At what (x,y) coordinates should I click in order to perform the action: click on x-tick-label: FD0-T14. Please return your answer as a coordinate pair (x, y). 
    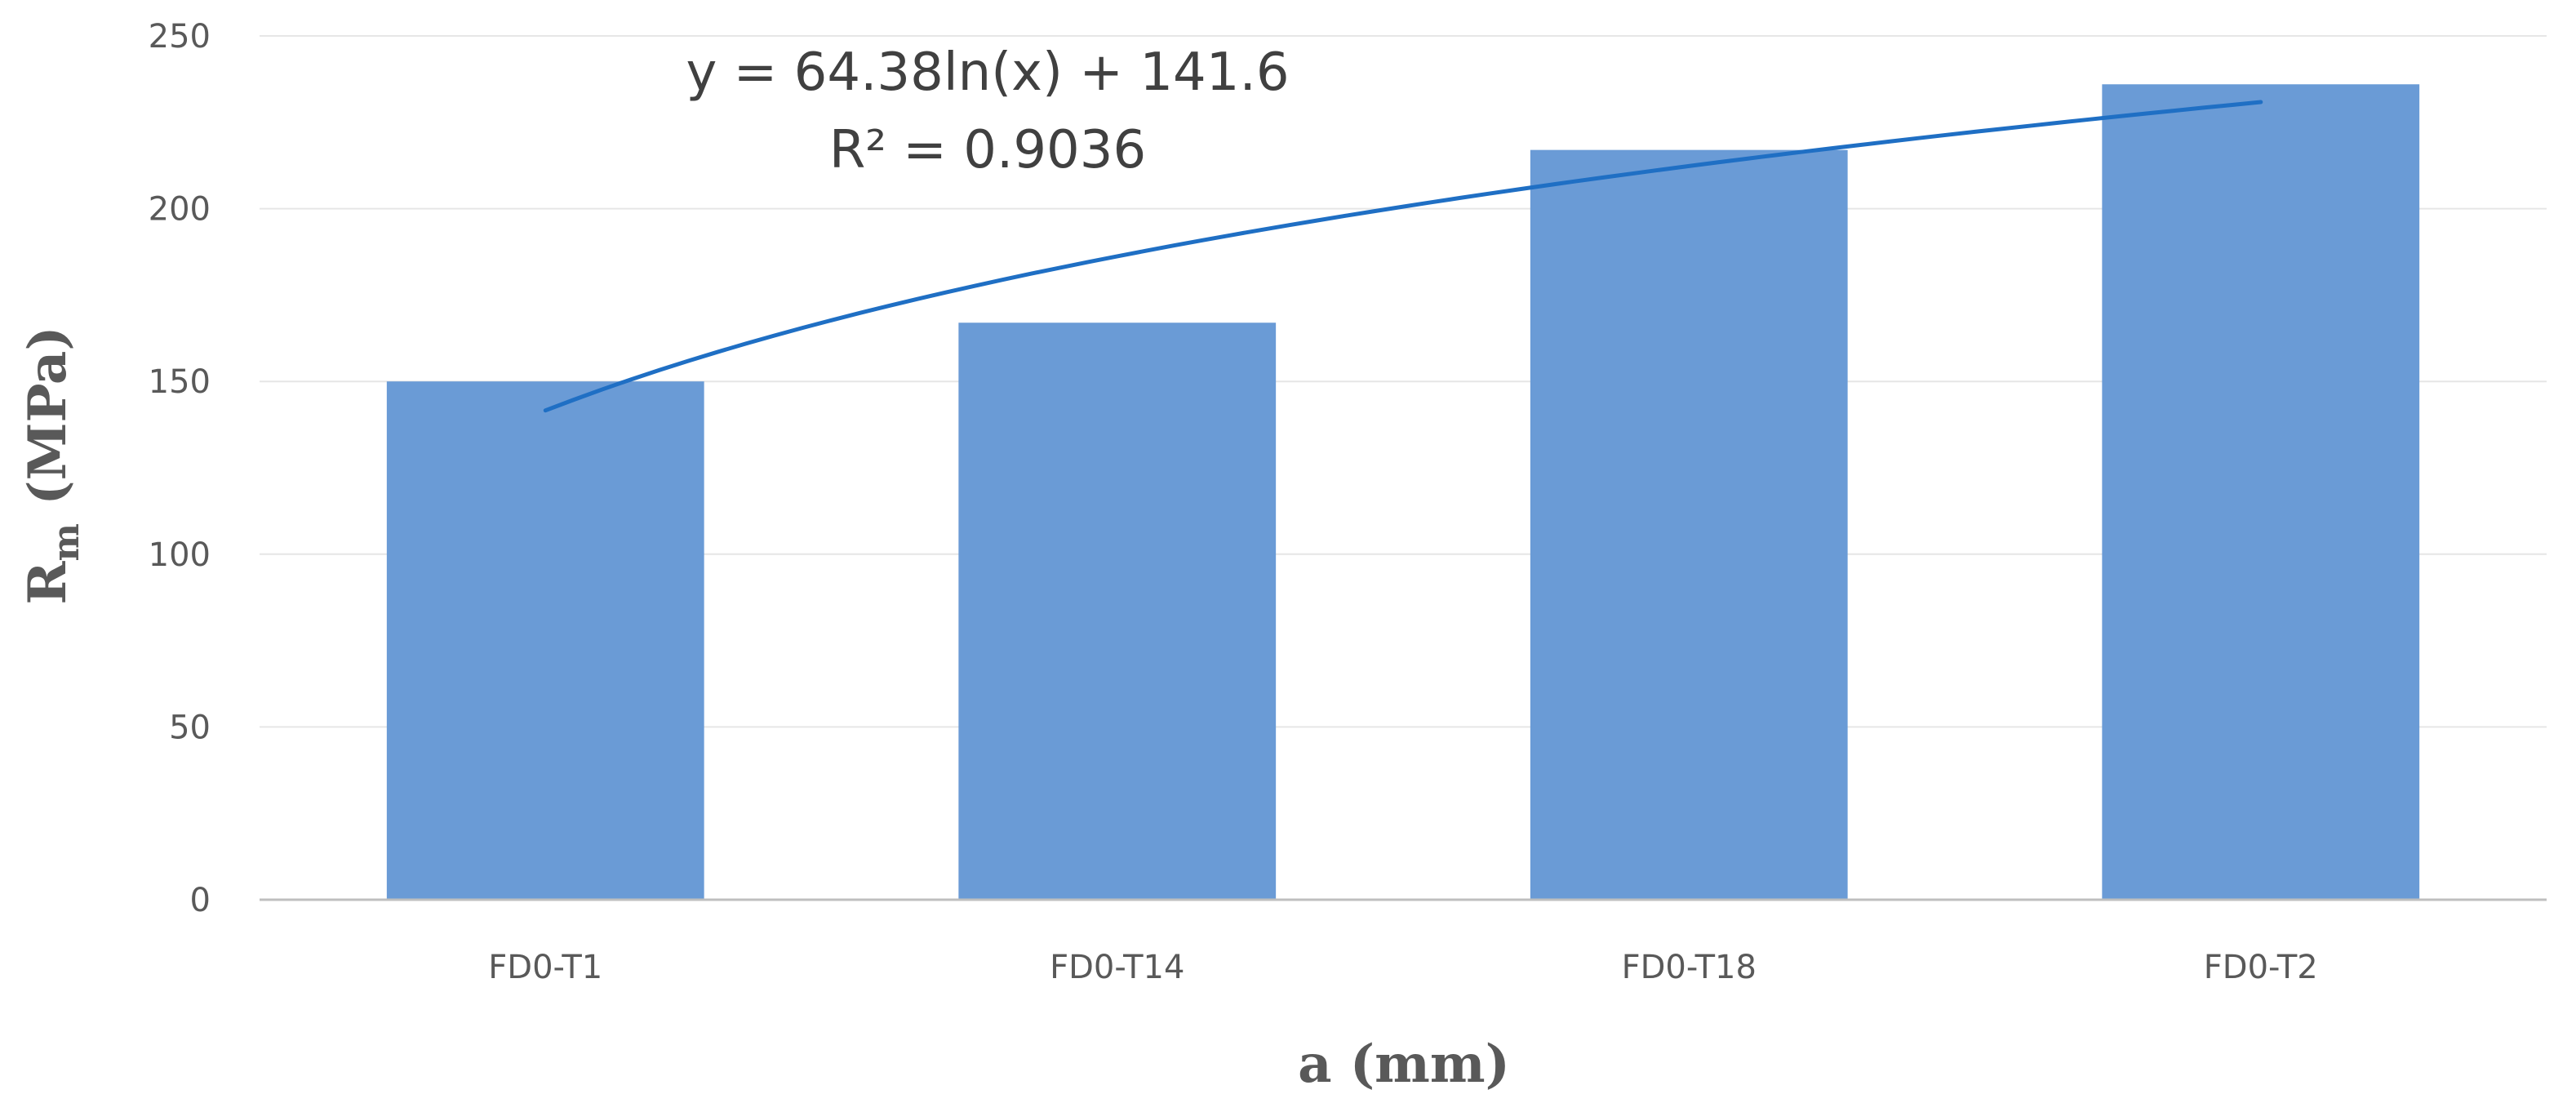
    Looking at the image, I should click on (1117, 967).